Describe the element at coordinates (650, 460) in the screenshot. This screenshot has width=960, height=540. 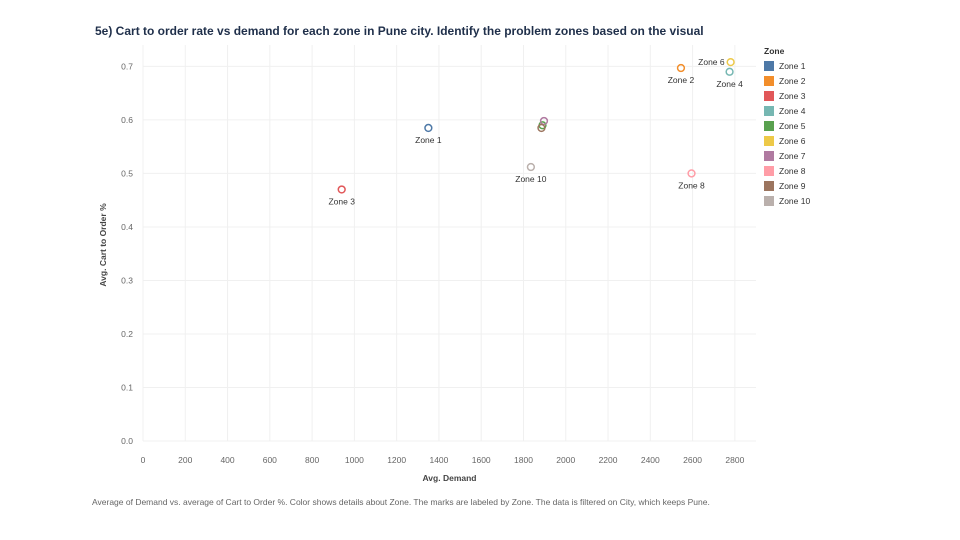
I see `x-tick-label: 2400` at that location.